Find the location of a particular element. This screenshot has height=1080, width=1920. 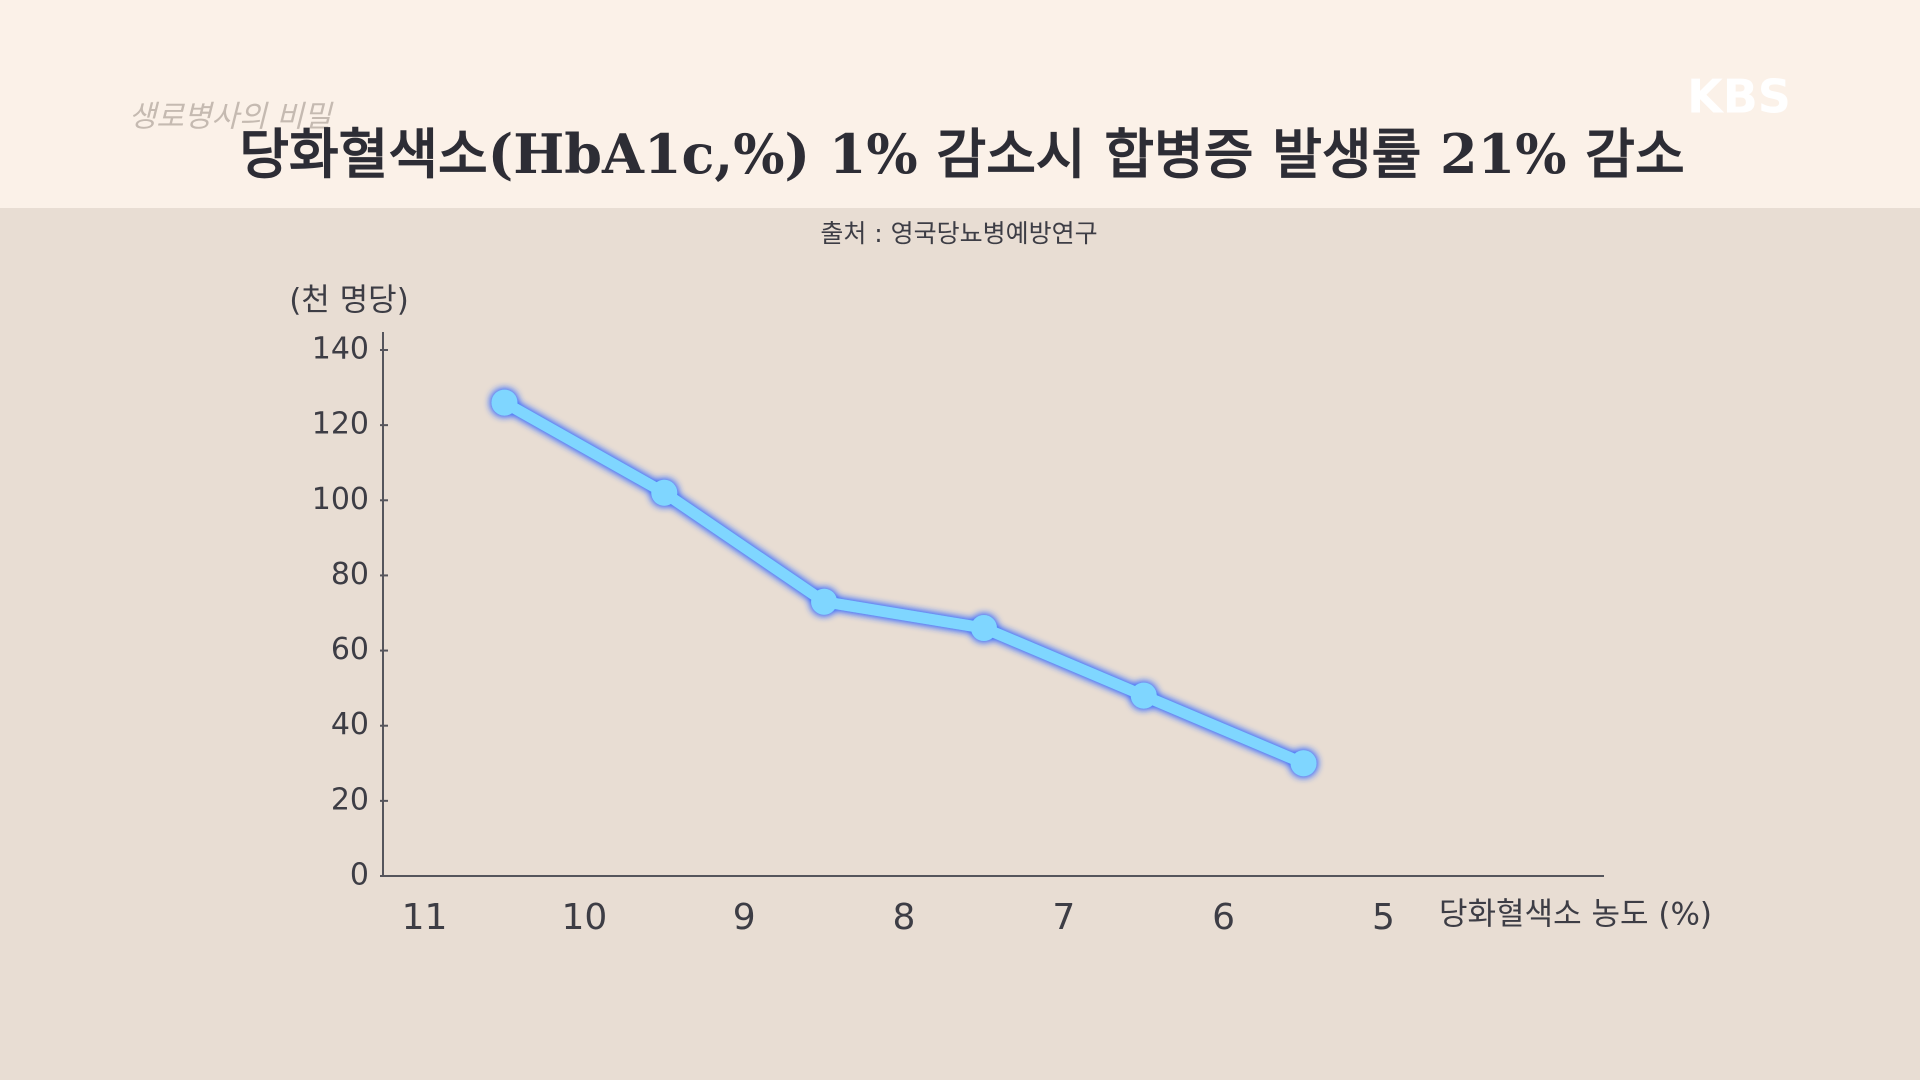

program-watermark: 생로병사의 비밀 is located at coordinates (231, 117).